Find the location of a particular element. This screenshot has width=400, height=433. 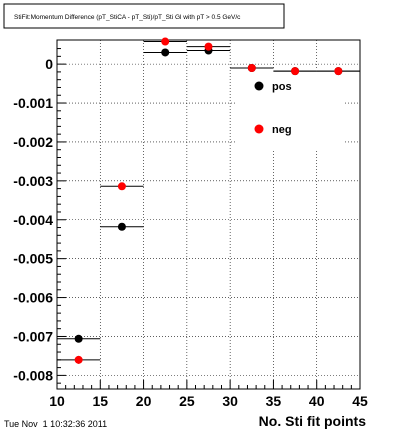

x-tick-label: 25 is located at coordinates (187, 401).